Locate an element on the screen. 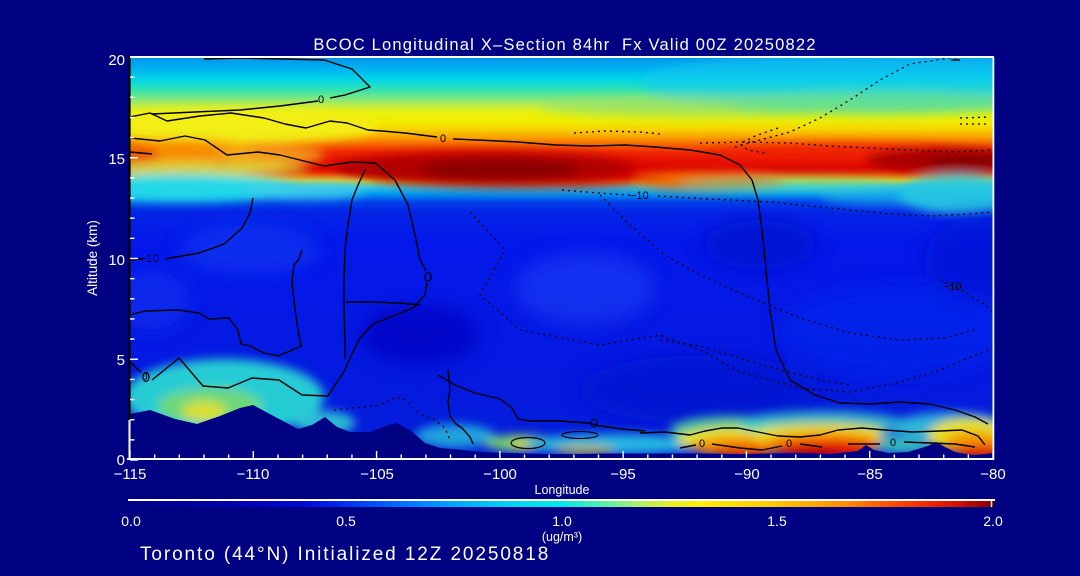 This screenshot has width=1080, height=576. svg-text: 2.0 is located at coordinates (993, 521).